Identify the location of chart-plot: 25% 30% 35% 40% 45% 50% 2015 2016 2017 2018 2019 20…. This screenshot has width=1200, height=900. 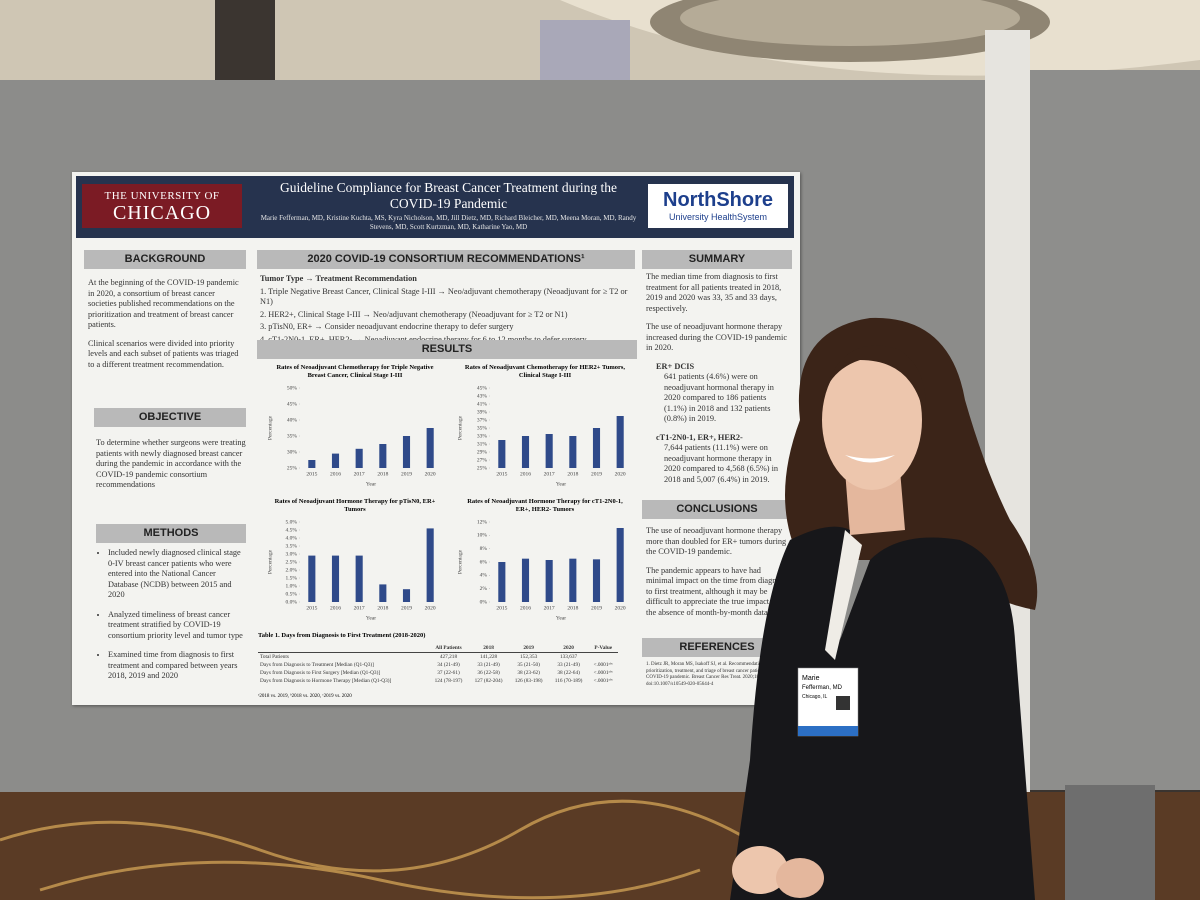
(351, 436).